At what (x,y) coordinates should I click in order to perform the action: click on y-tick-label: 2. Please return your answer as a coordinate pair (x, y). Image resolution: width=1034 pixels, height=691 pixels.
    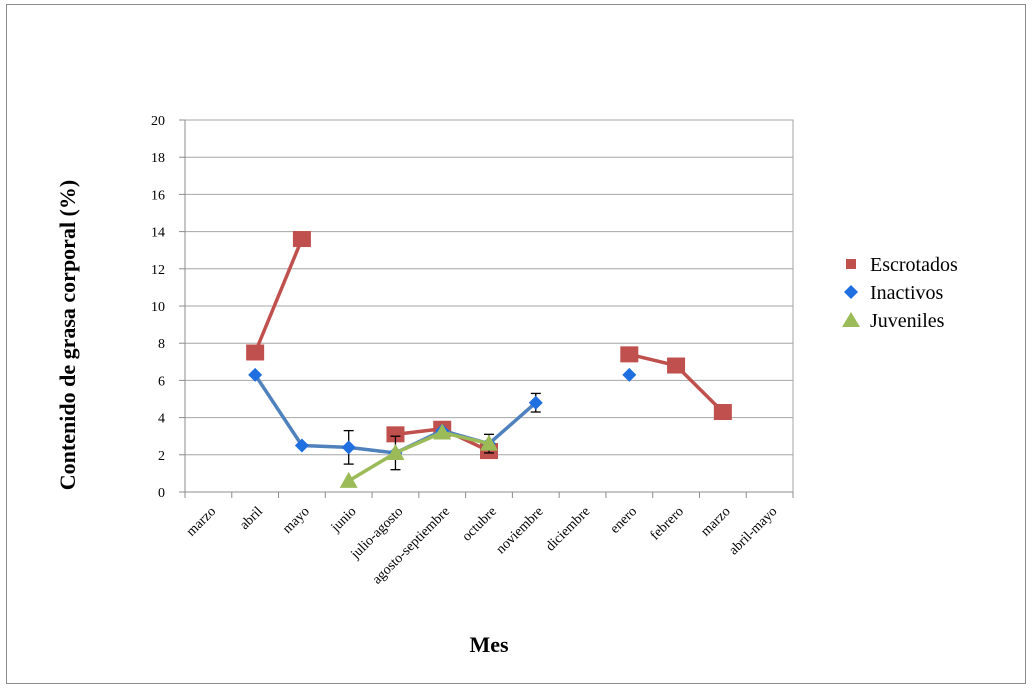
    Looking at the image, I should click on (161, 456).